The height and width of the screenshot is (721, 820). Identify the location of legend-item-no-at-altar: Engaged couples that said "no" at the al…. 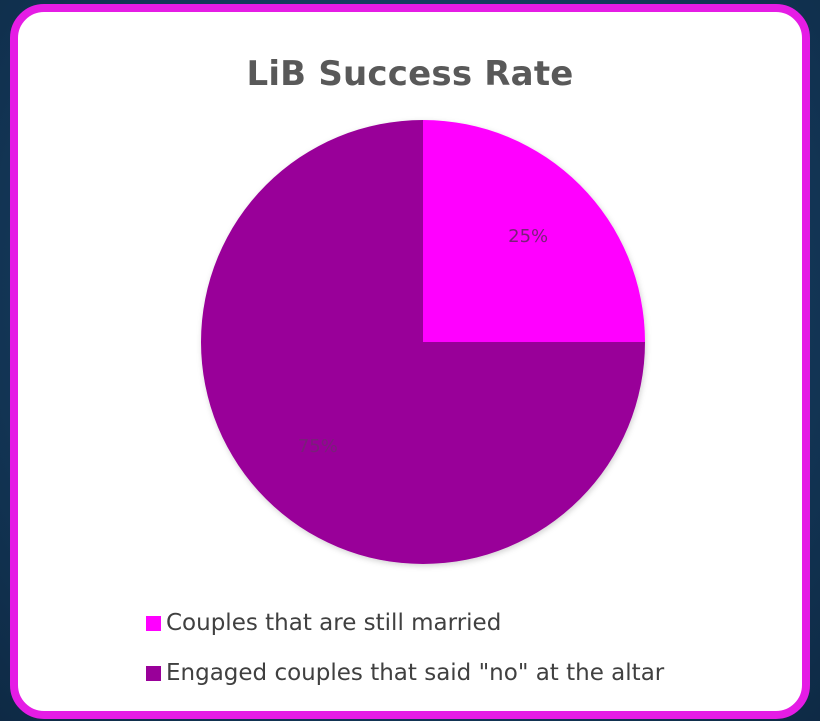
(405, 673).